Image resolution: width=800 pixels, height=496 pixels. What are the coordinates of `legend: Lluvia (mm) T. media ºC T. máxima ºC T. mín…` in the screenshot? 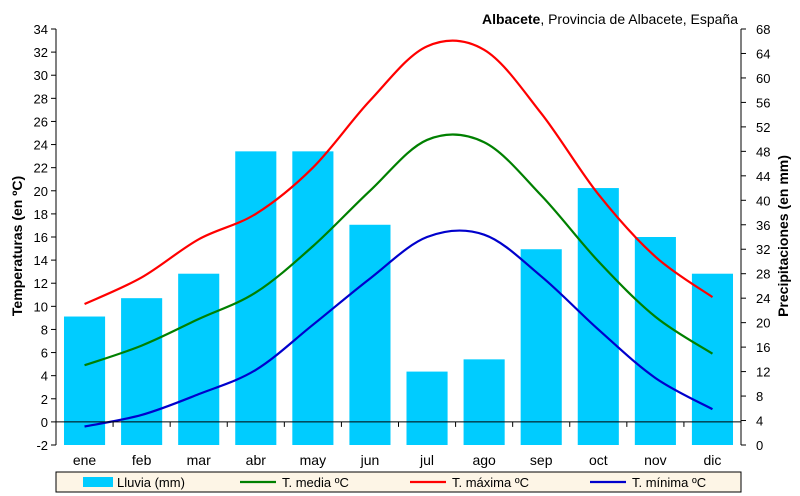 It's located at (398, 482).